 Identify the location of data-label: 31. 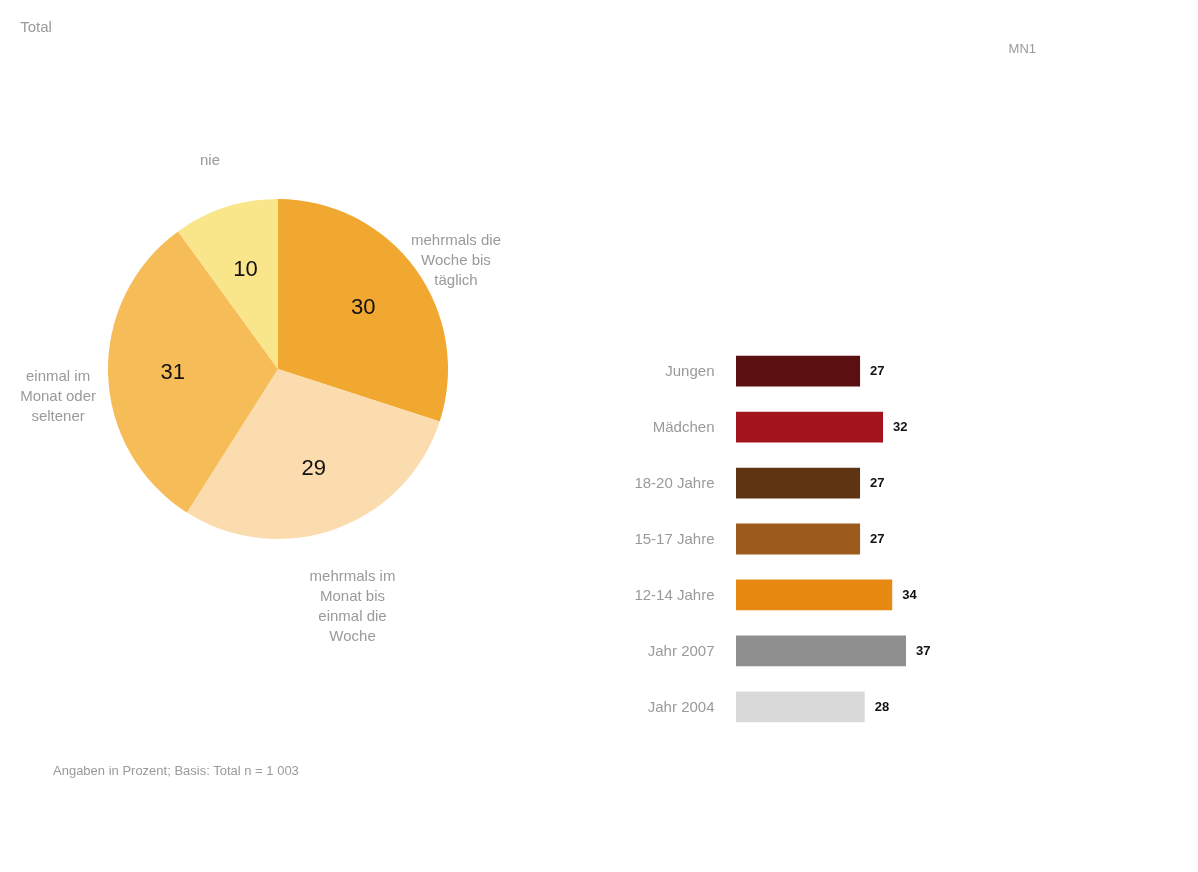
(172, 372).